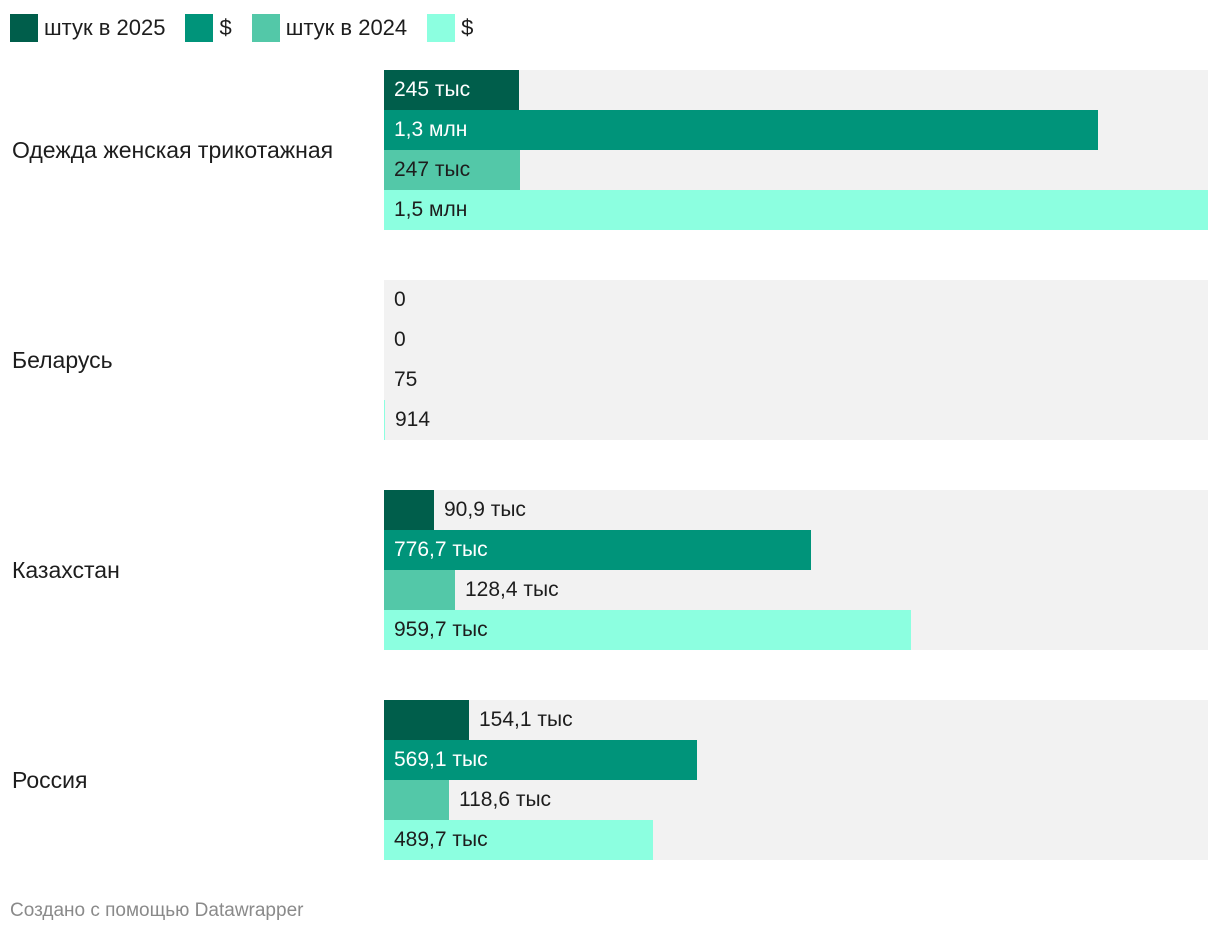 The image size is (1220, 936). I want to click on legend-item: штук в 2024, so click(329, 28).